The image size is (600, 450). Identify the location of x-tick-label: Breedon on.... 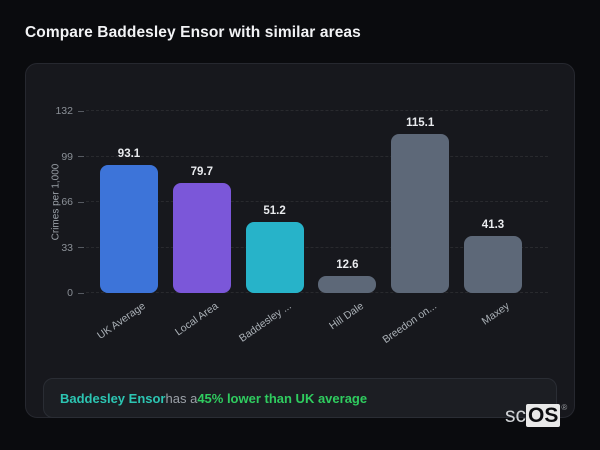
(410, 323).